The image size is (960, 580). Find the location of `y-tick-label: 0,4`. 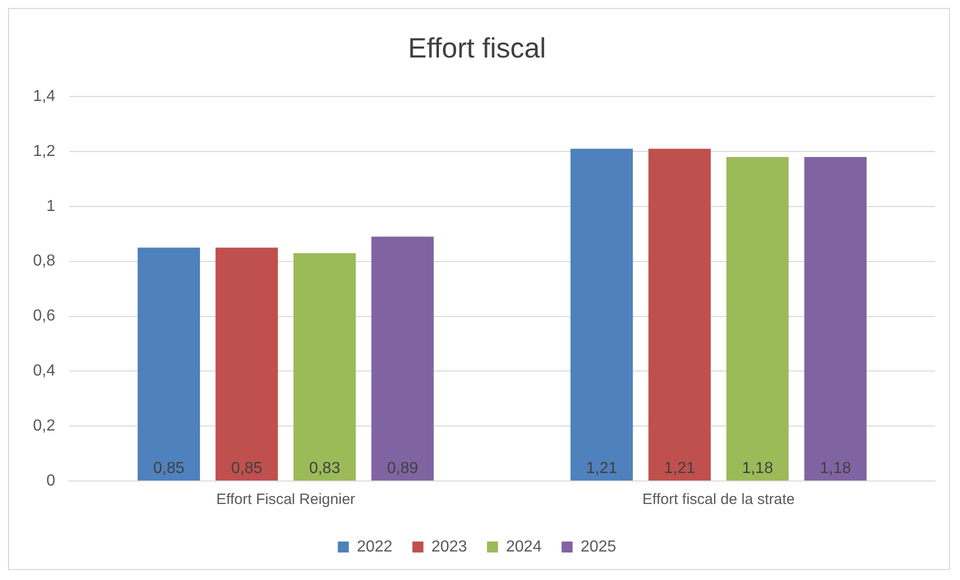

y-tick-label: 0,4 is located at coordinates (44, 371).